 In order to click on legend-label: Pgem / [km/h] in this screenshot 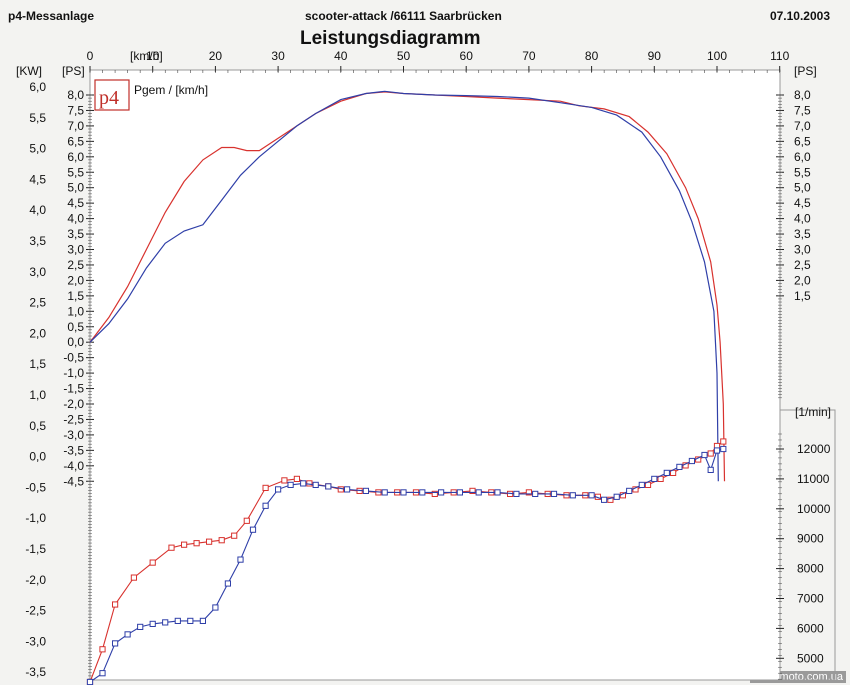, I will do `click(171, 90)`.